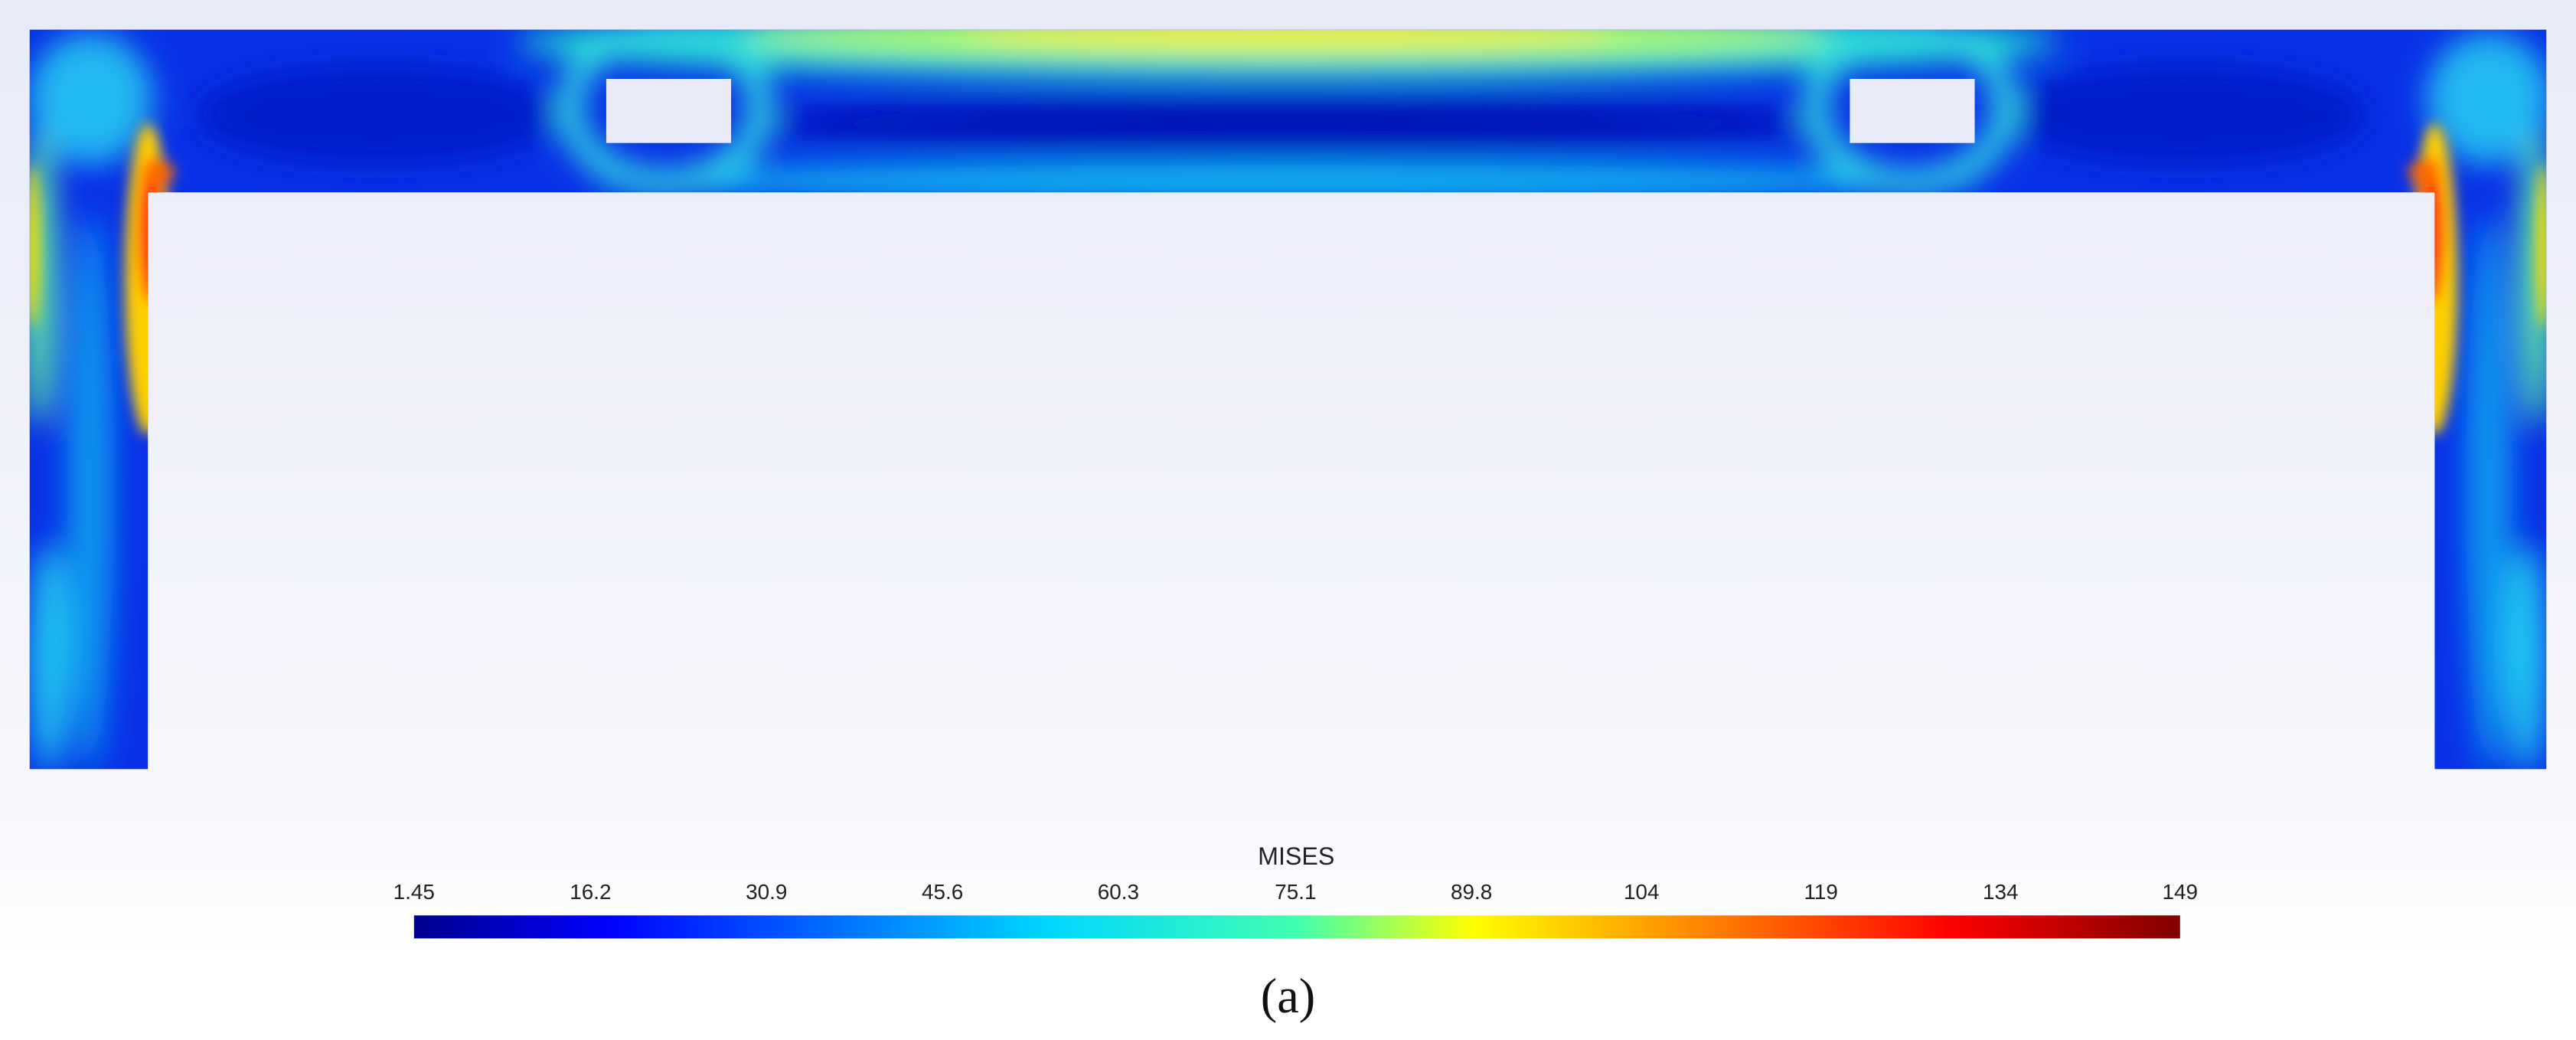 The height and width of the screenshot is (1040, 2576). I want to click on colorbar-tick-label: 1.45, so click(414, 892).